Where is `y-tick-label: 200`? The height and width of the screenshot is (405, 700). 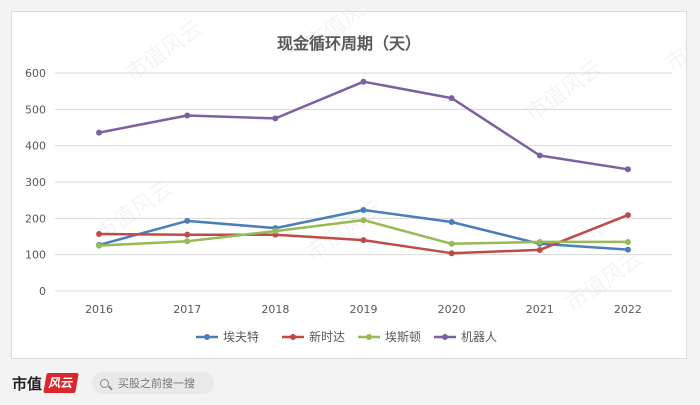
y-tick-label: 200 is located at coordinates (35, 218).